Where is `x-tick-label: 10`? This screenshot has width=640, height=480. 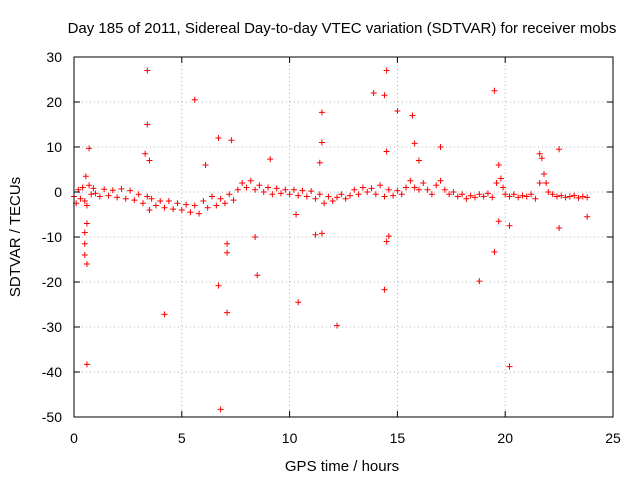 x-tick-label: 10 is located at coordinates (290, 438).